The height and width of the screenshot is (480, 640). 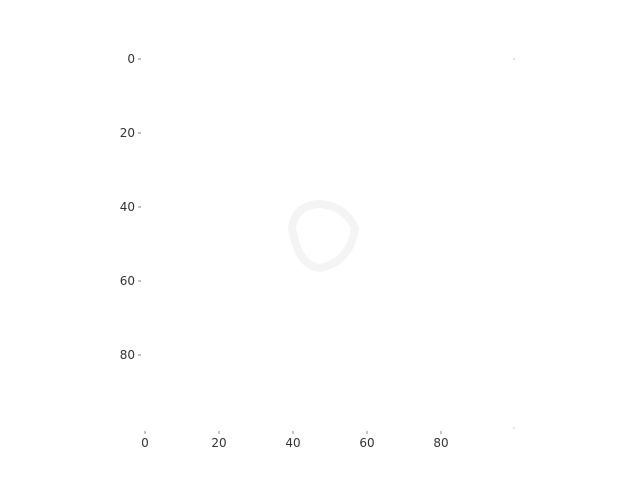 What do you see at coordinates (131, 59) in the screenshot?
I see `y-tick-label: 0` at bounding box center [131, 59].